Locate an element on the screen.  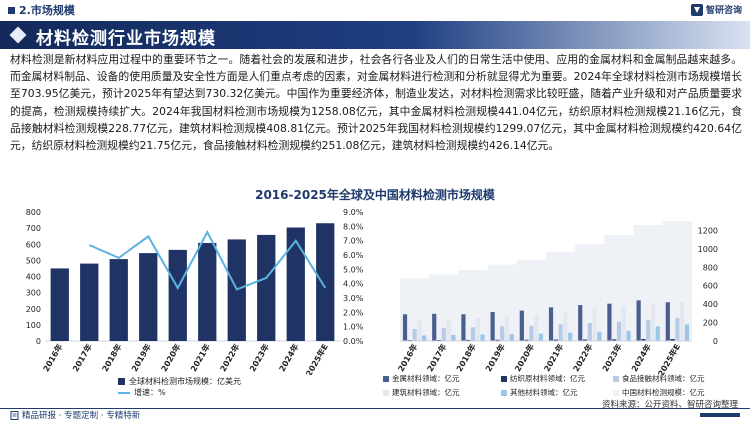
y-tick-label: 1200 is located at coordinates (708, 230).